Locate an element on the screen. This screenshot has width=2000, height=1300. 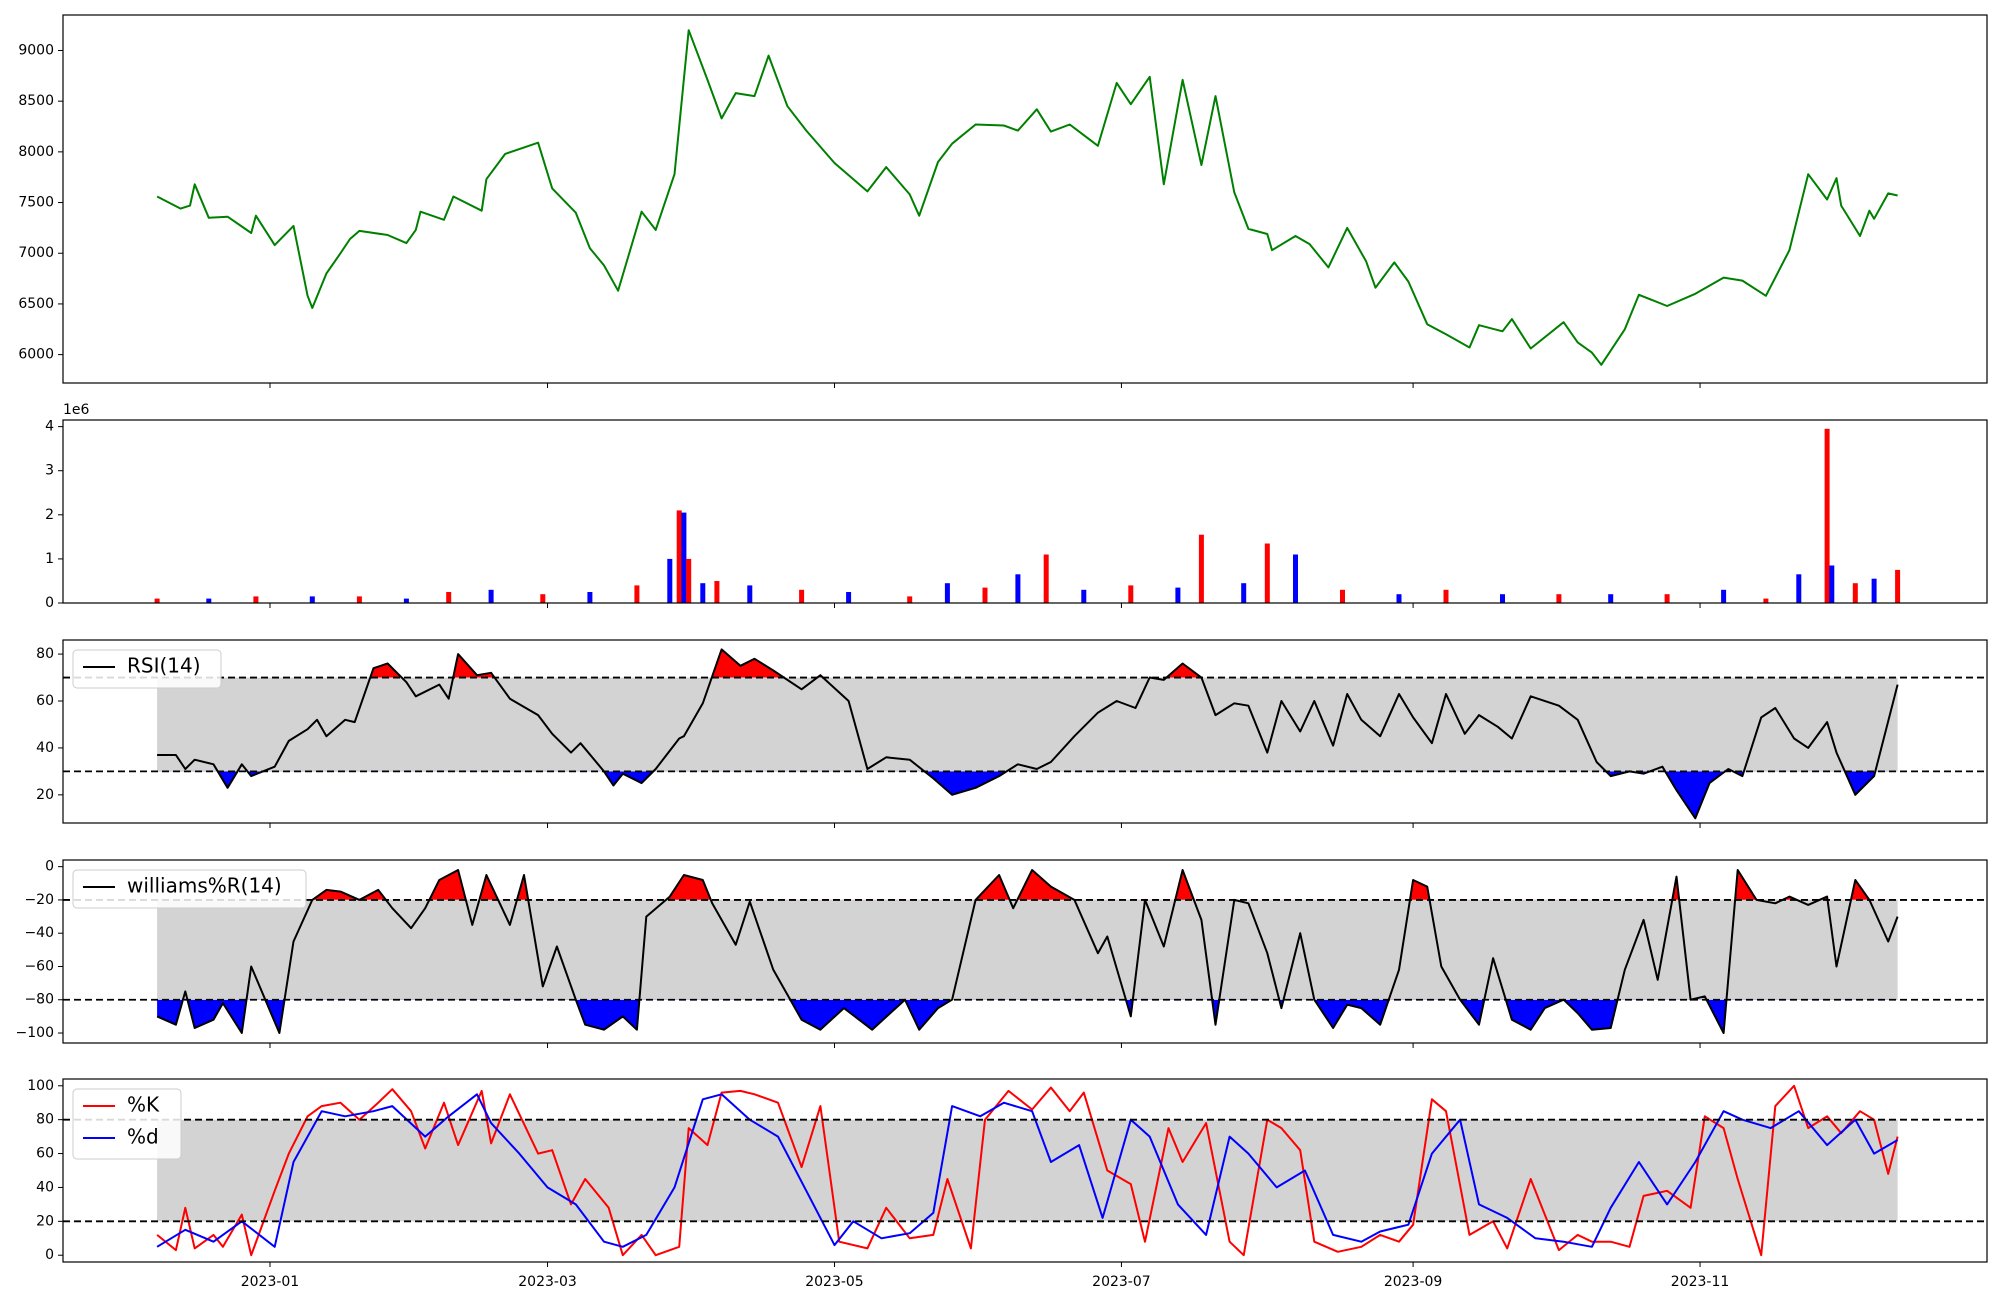
y-tick-label: −80 is located at coordinates (39, 1000).